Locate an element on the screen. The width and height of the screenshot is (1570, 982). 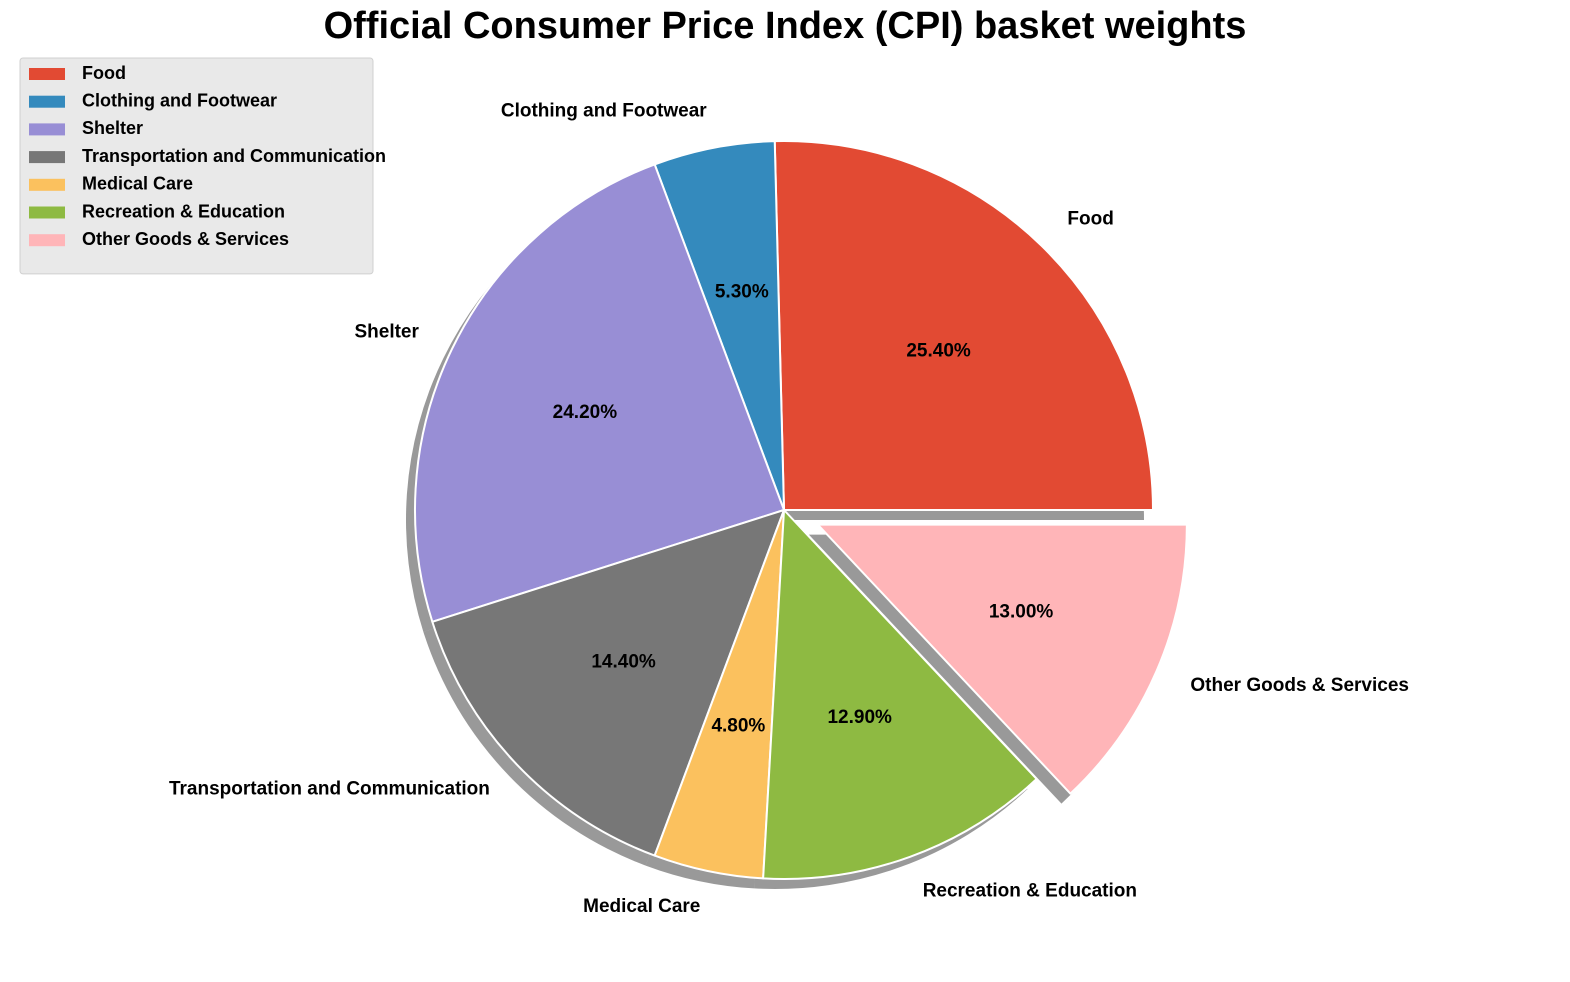
slice-label-medical-care: Medical Care is located at coordinates (641, 906).